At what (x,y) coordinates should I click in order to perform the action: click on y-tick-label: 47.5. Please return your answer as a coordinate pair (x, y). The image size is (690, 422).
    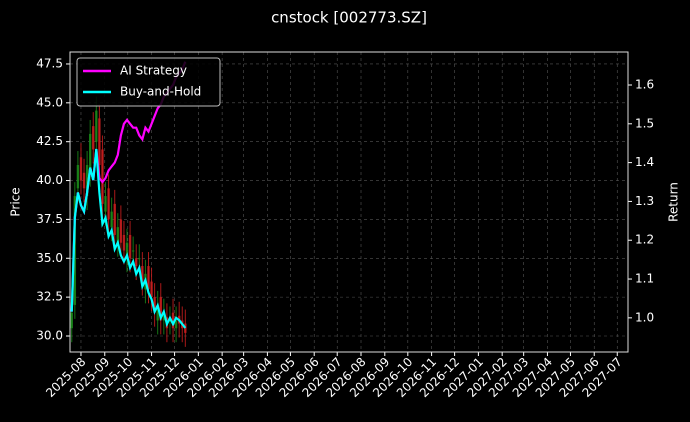
    Looking at the image, I should click on (49, 63).